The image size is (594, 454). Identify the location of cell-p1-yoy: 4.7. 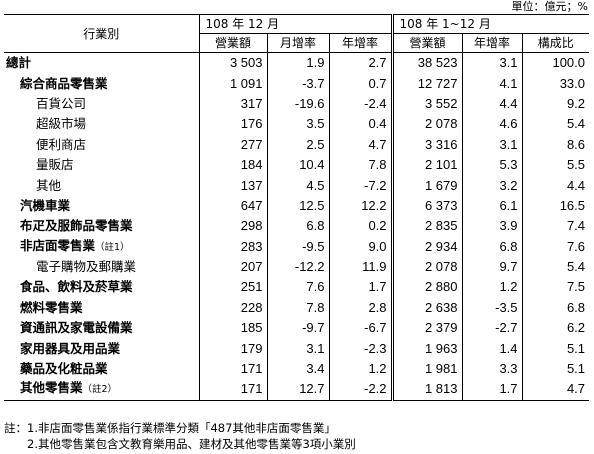
(360, 144).